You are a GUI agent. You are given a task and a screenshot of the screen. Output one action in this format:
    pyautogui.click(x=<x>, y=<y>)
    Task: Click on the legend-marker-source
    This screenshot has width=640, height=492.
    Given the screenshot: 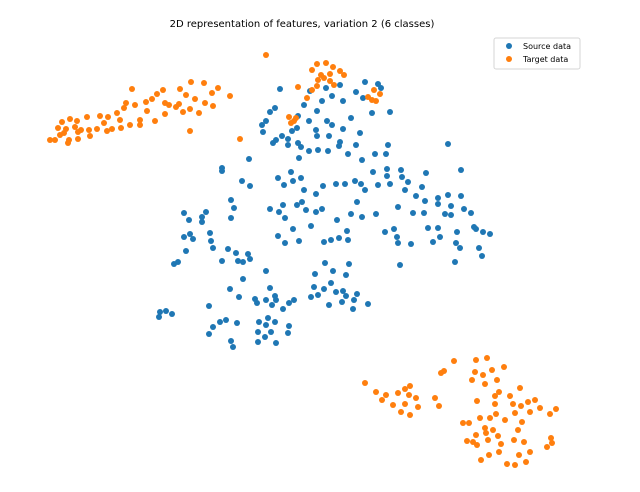 What is the action you would take?
    pyautogui.click(x=509, y=46)
    